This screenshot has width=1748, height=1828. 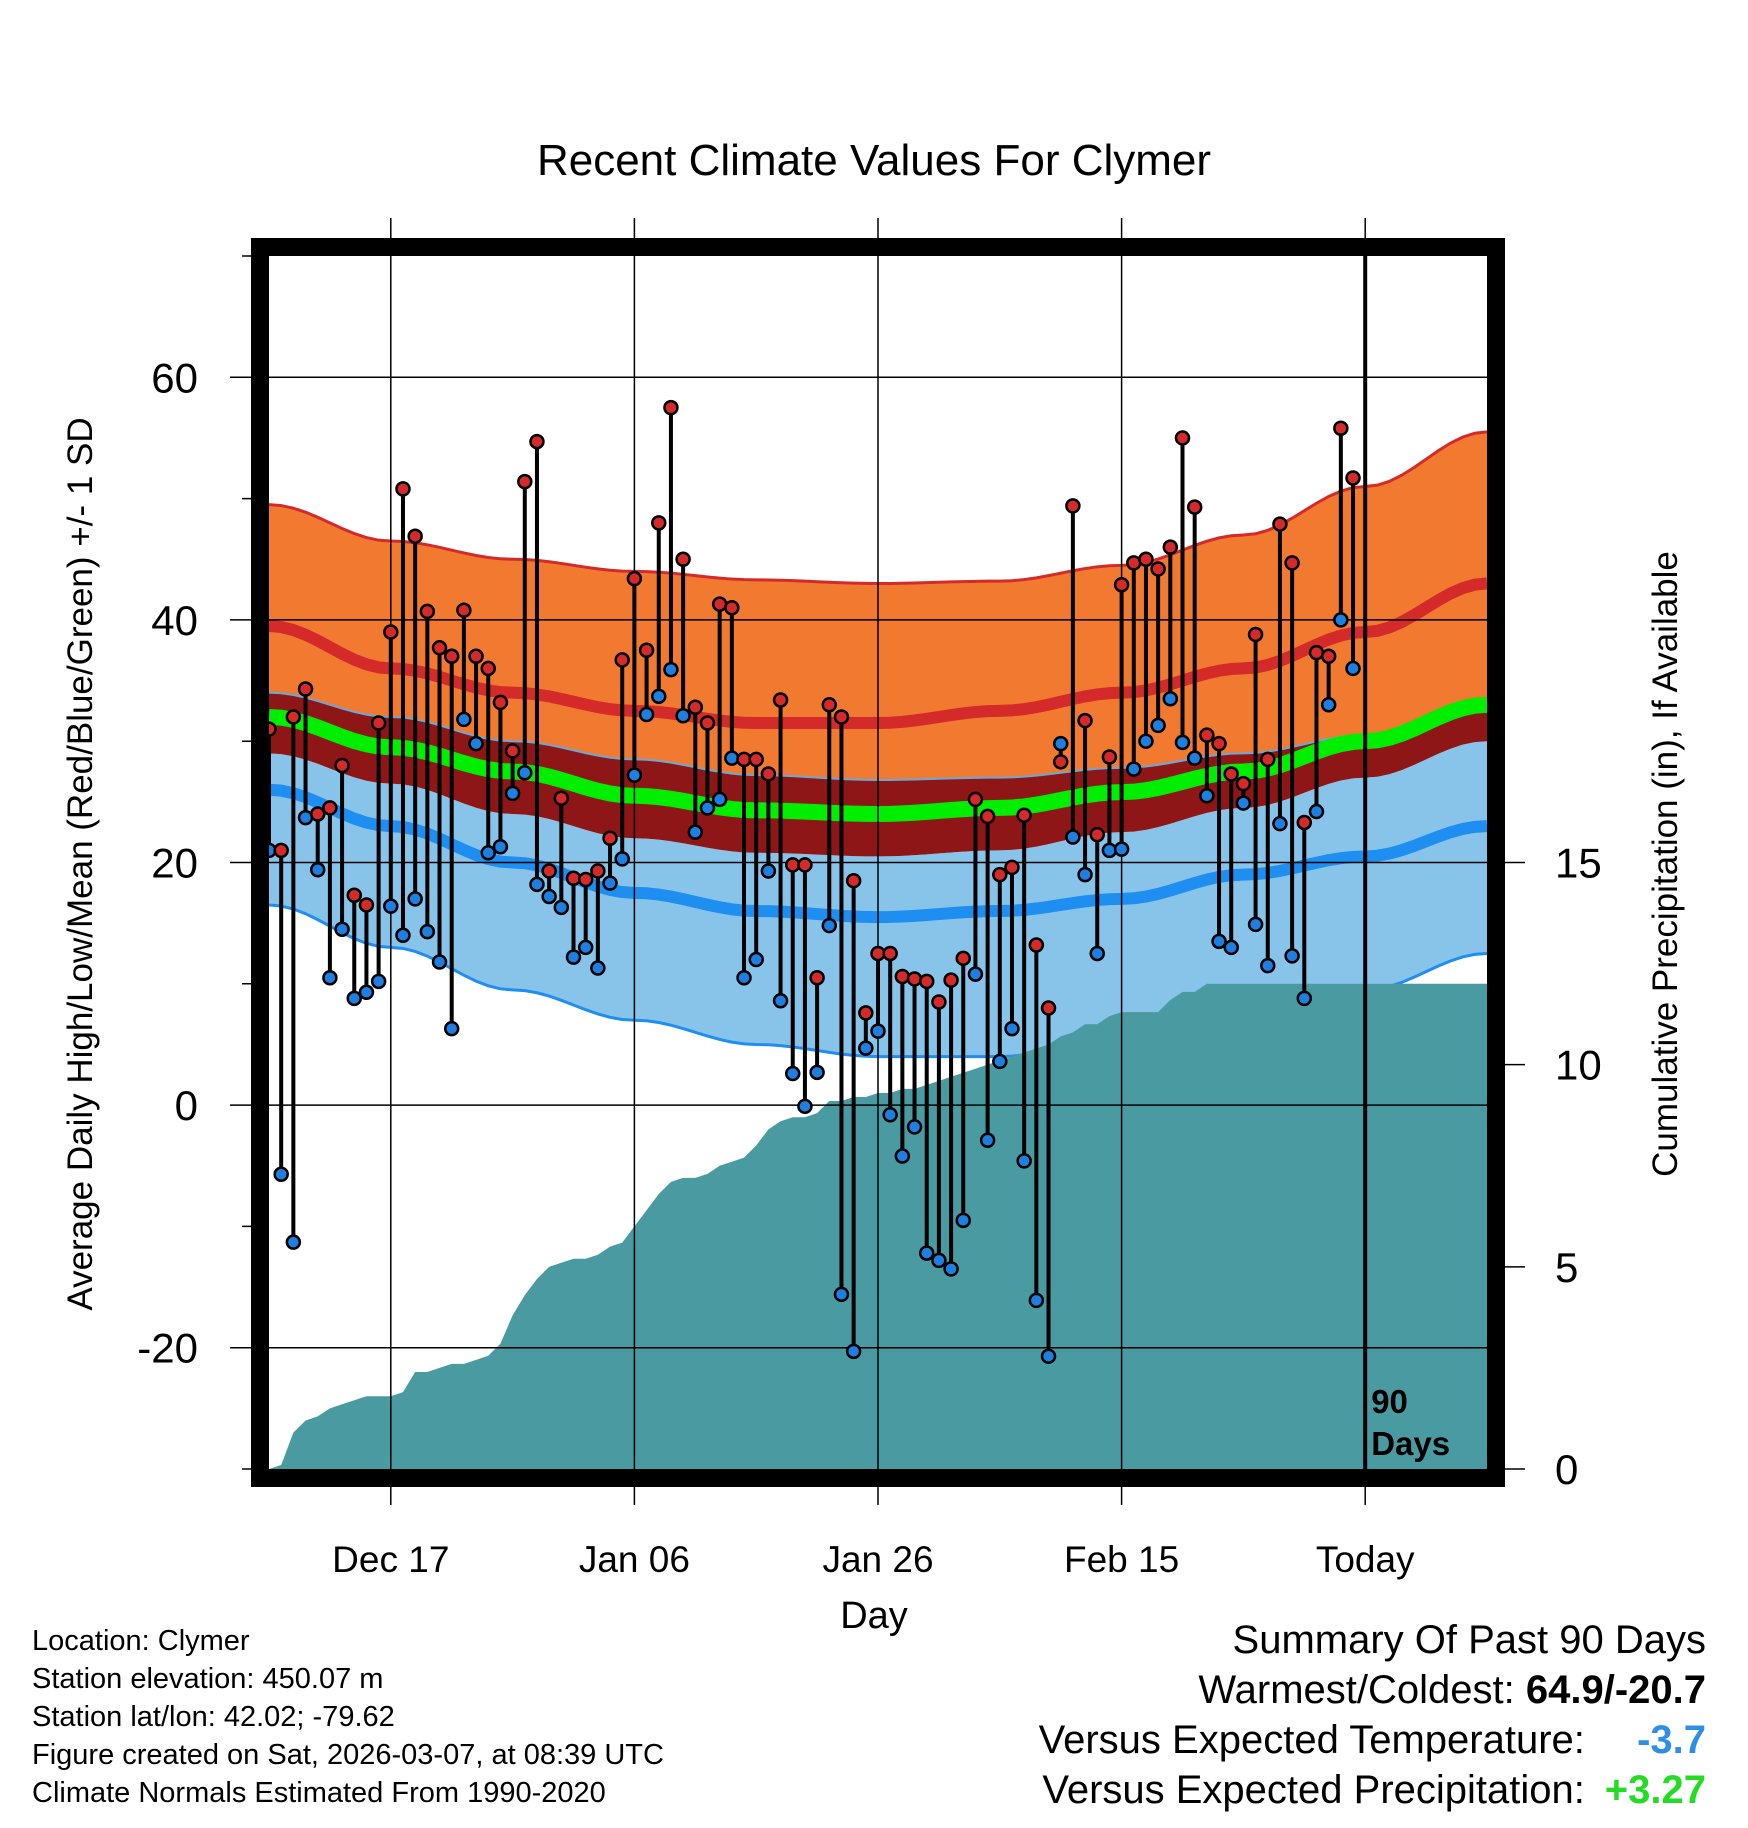 What do you see at coordinates (874, 160) in the screenshot?
I see `chart-title: Recent Climate Values For Clymer` at bounding box center [874, 160].